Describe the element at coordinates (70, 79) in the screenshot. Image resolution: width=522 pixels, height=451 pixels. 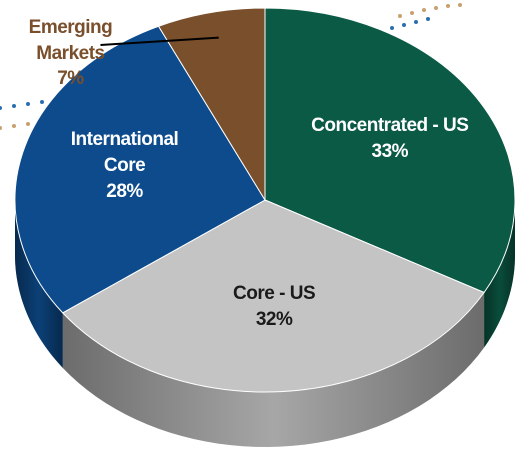
I see `value-label: 7%` at that location.